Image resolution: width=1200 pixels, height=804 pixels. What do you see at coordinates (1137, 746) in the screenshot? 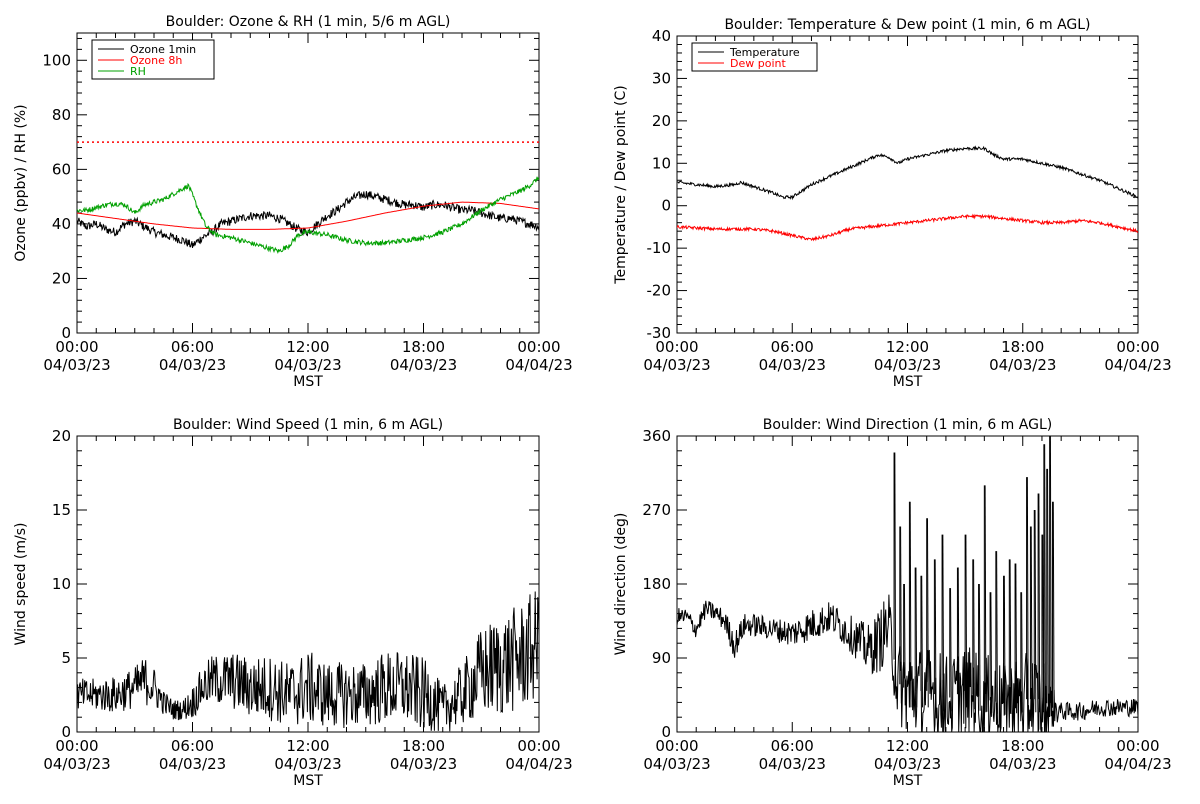
I see `wind-direction-xtick-label: 00:00` at bounding box center [1137, 746].